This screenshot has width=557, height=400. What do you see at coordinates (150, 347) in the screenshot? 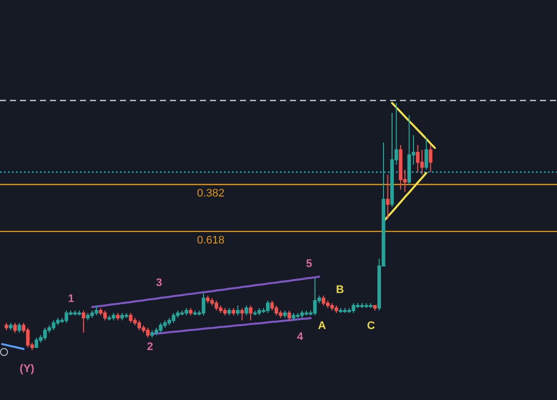
I see `annotation: 2` at bounding box center [150, 347].